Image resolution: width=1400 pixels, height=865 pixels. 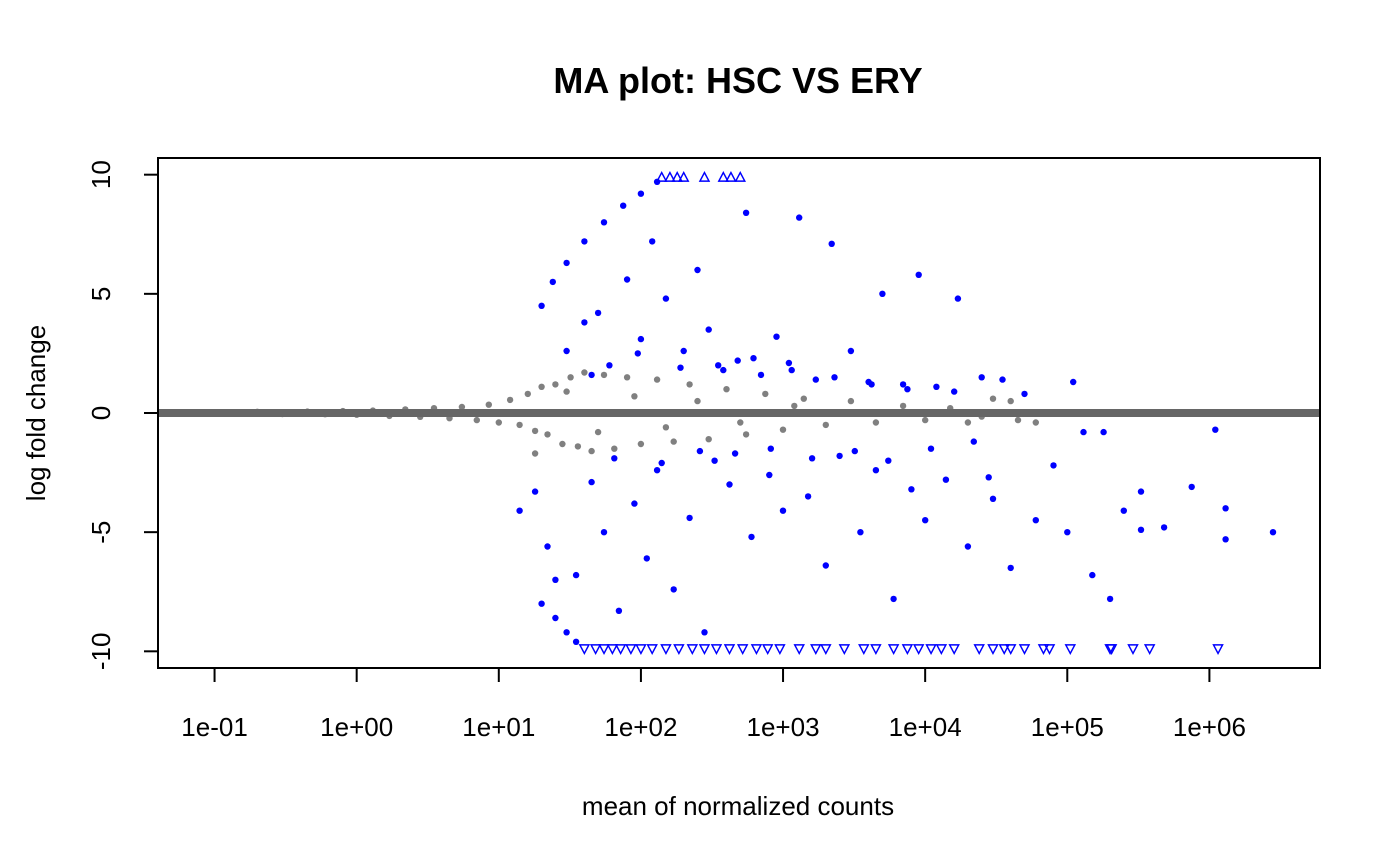 I want to click on x-tick-label: 1e-01, so click(x=214, y=727).